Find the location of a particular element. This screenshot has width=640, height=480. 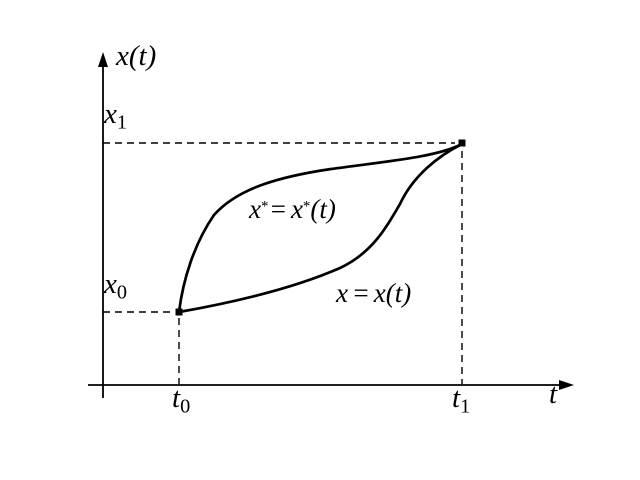

tick-label-x0: x0 is located at coordinates (115, 286).